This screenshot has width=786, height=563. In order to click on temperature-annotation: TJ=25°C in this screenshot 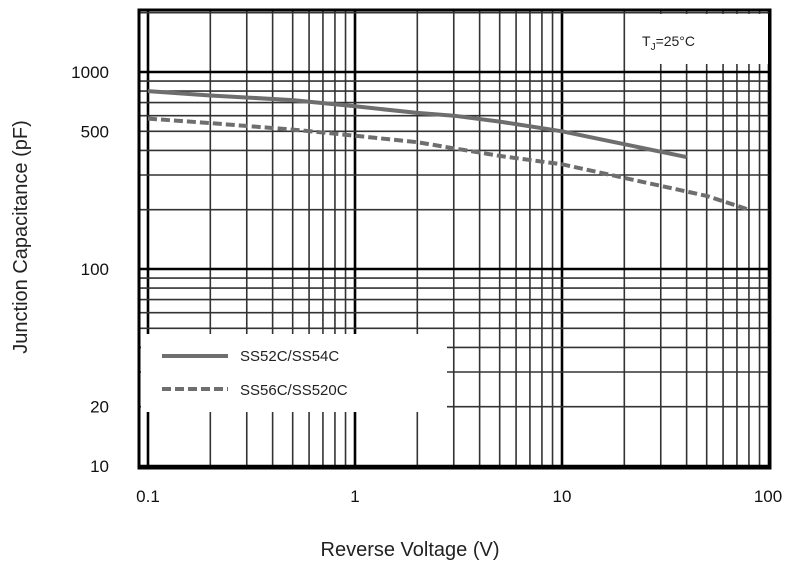, I will do `click(668, 43)`.